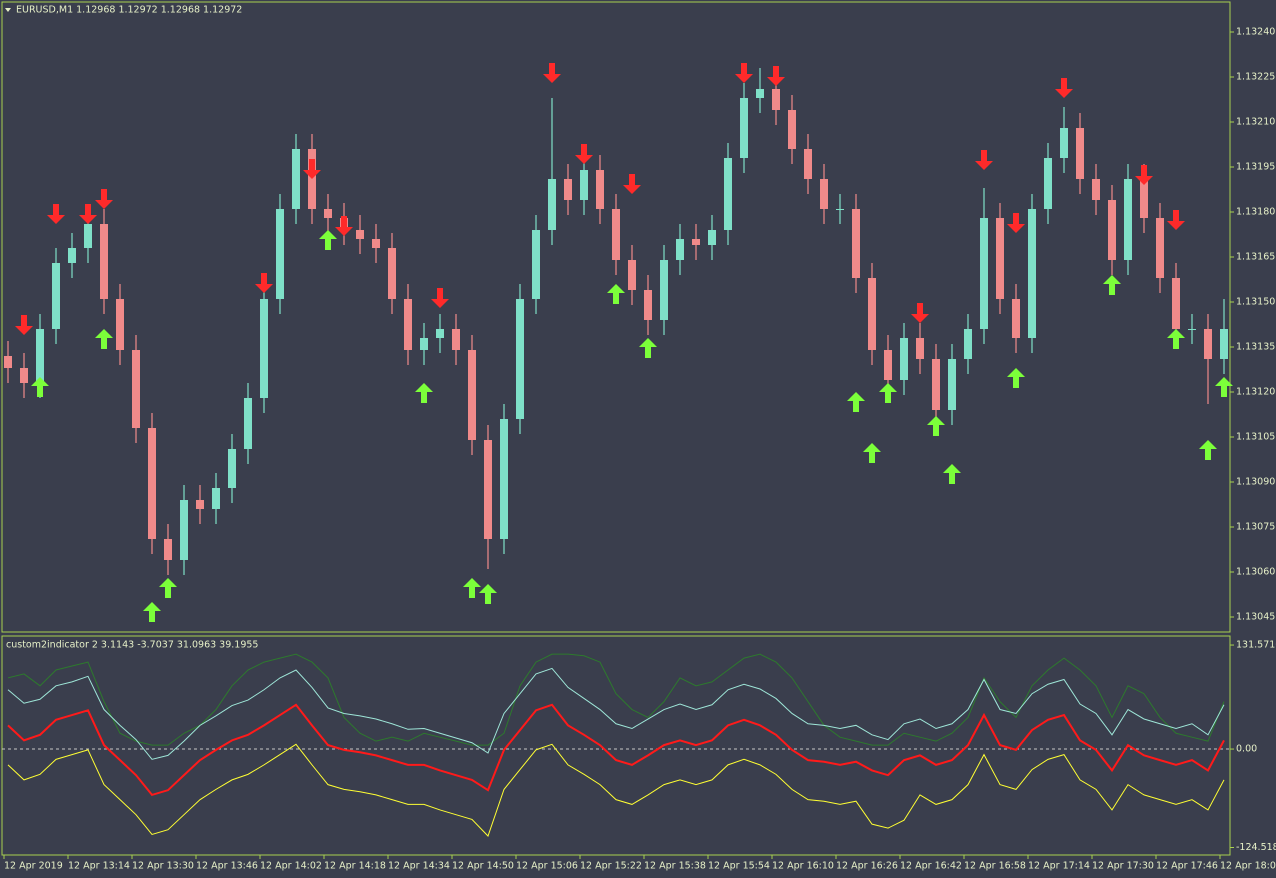  What do you see at coordinates (675, 866) in the screenshot?
I see `x-tick-label: 12 Apr 15:38` at bounding box center [675, 866].